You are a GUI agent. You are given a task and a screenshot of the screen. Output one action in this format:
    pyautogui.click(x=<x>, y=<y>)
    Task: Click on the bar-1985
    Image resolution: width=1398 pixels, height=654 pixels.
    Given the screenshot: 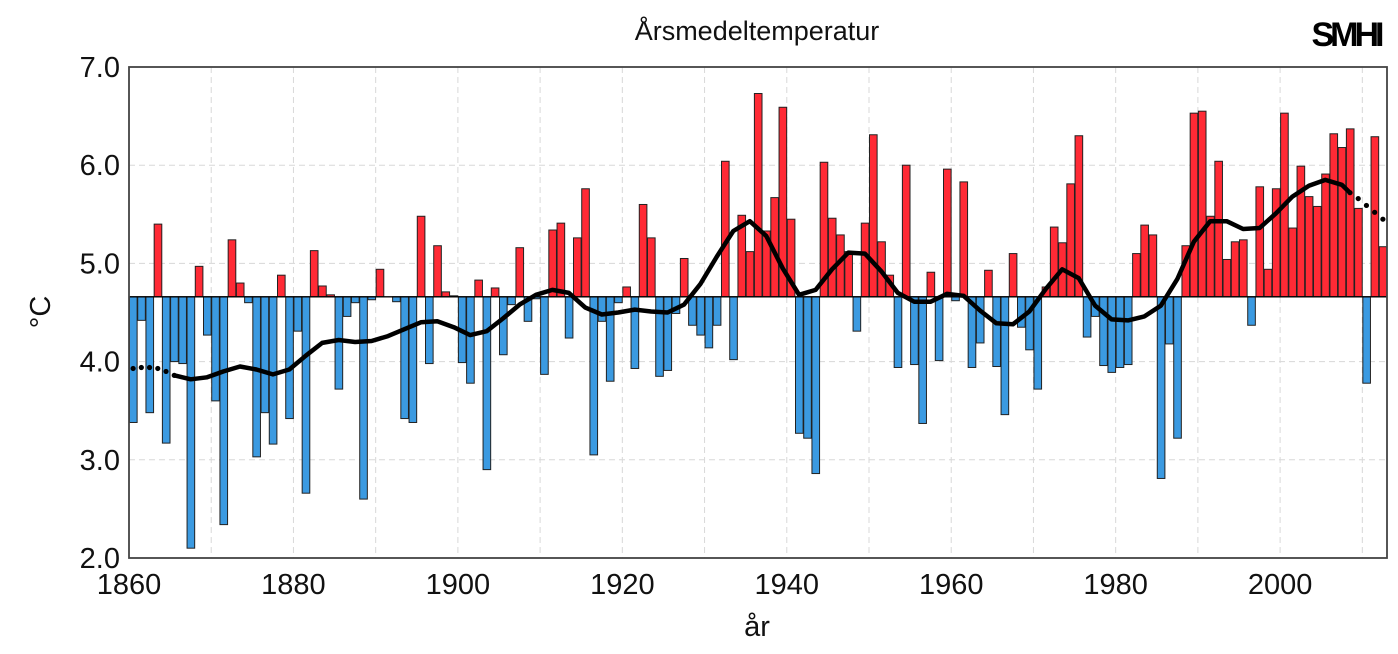 What is the action you would take?
    pyautogui.click(x=1161, y=387)
    